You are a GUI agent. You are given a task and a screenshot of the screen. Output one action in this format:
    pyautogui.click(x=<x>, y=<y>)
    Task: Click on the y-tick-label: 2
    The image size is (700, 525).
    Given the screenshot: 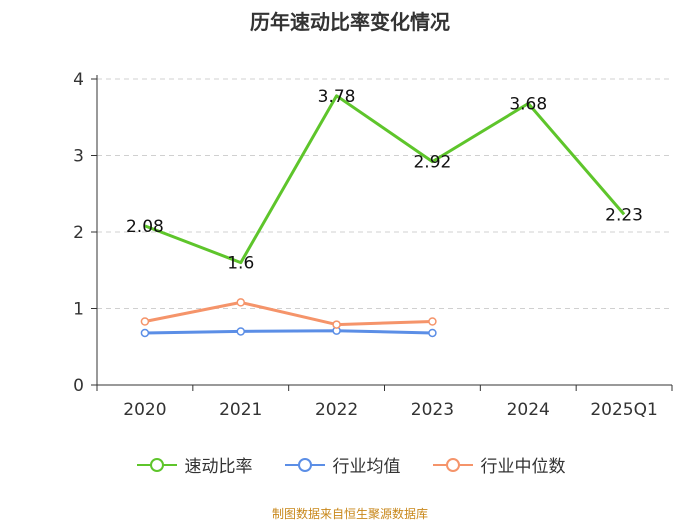 What is the action you would take?
    pyautogui.click(x=78, y=233)
    